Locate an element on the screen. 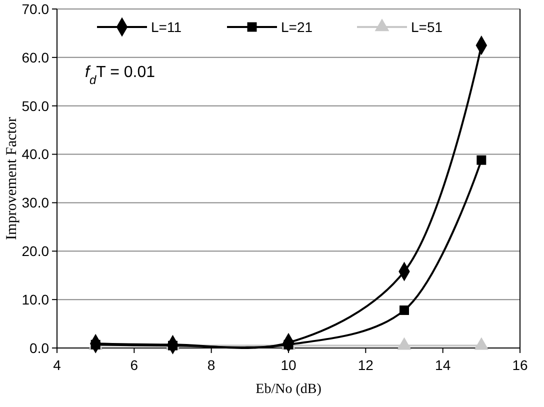  annotation: f$_{d}$T = 0.01 is located at coordinates (120, 75).